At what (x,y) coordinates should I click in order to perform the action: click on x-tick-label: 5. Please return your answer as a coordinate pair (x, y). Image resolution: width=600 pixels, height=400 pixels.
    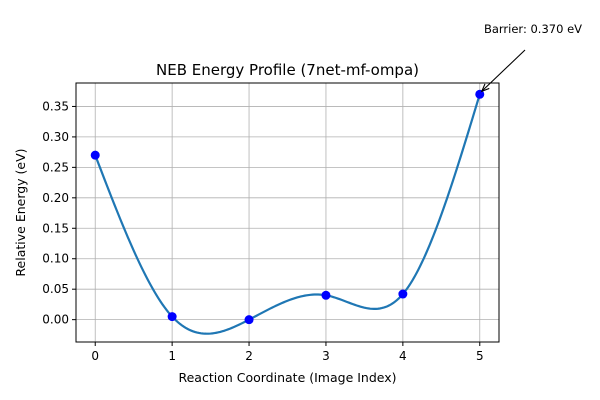
    Looking at the image, I should click on (480, 356).